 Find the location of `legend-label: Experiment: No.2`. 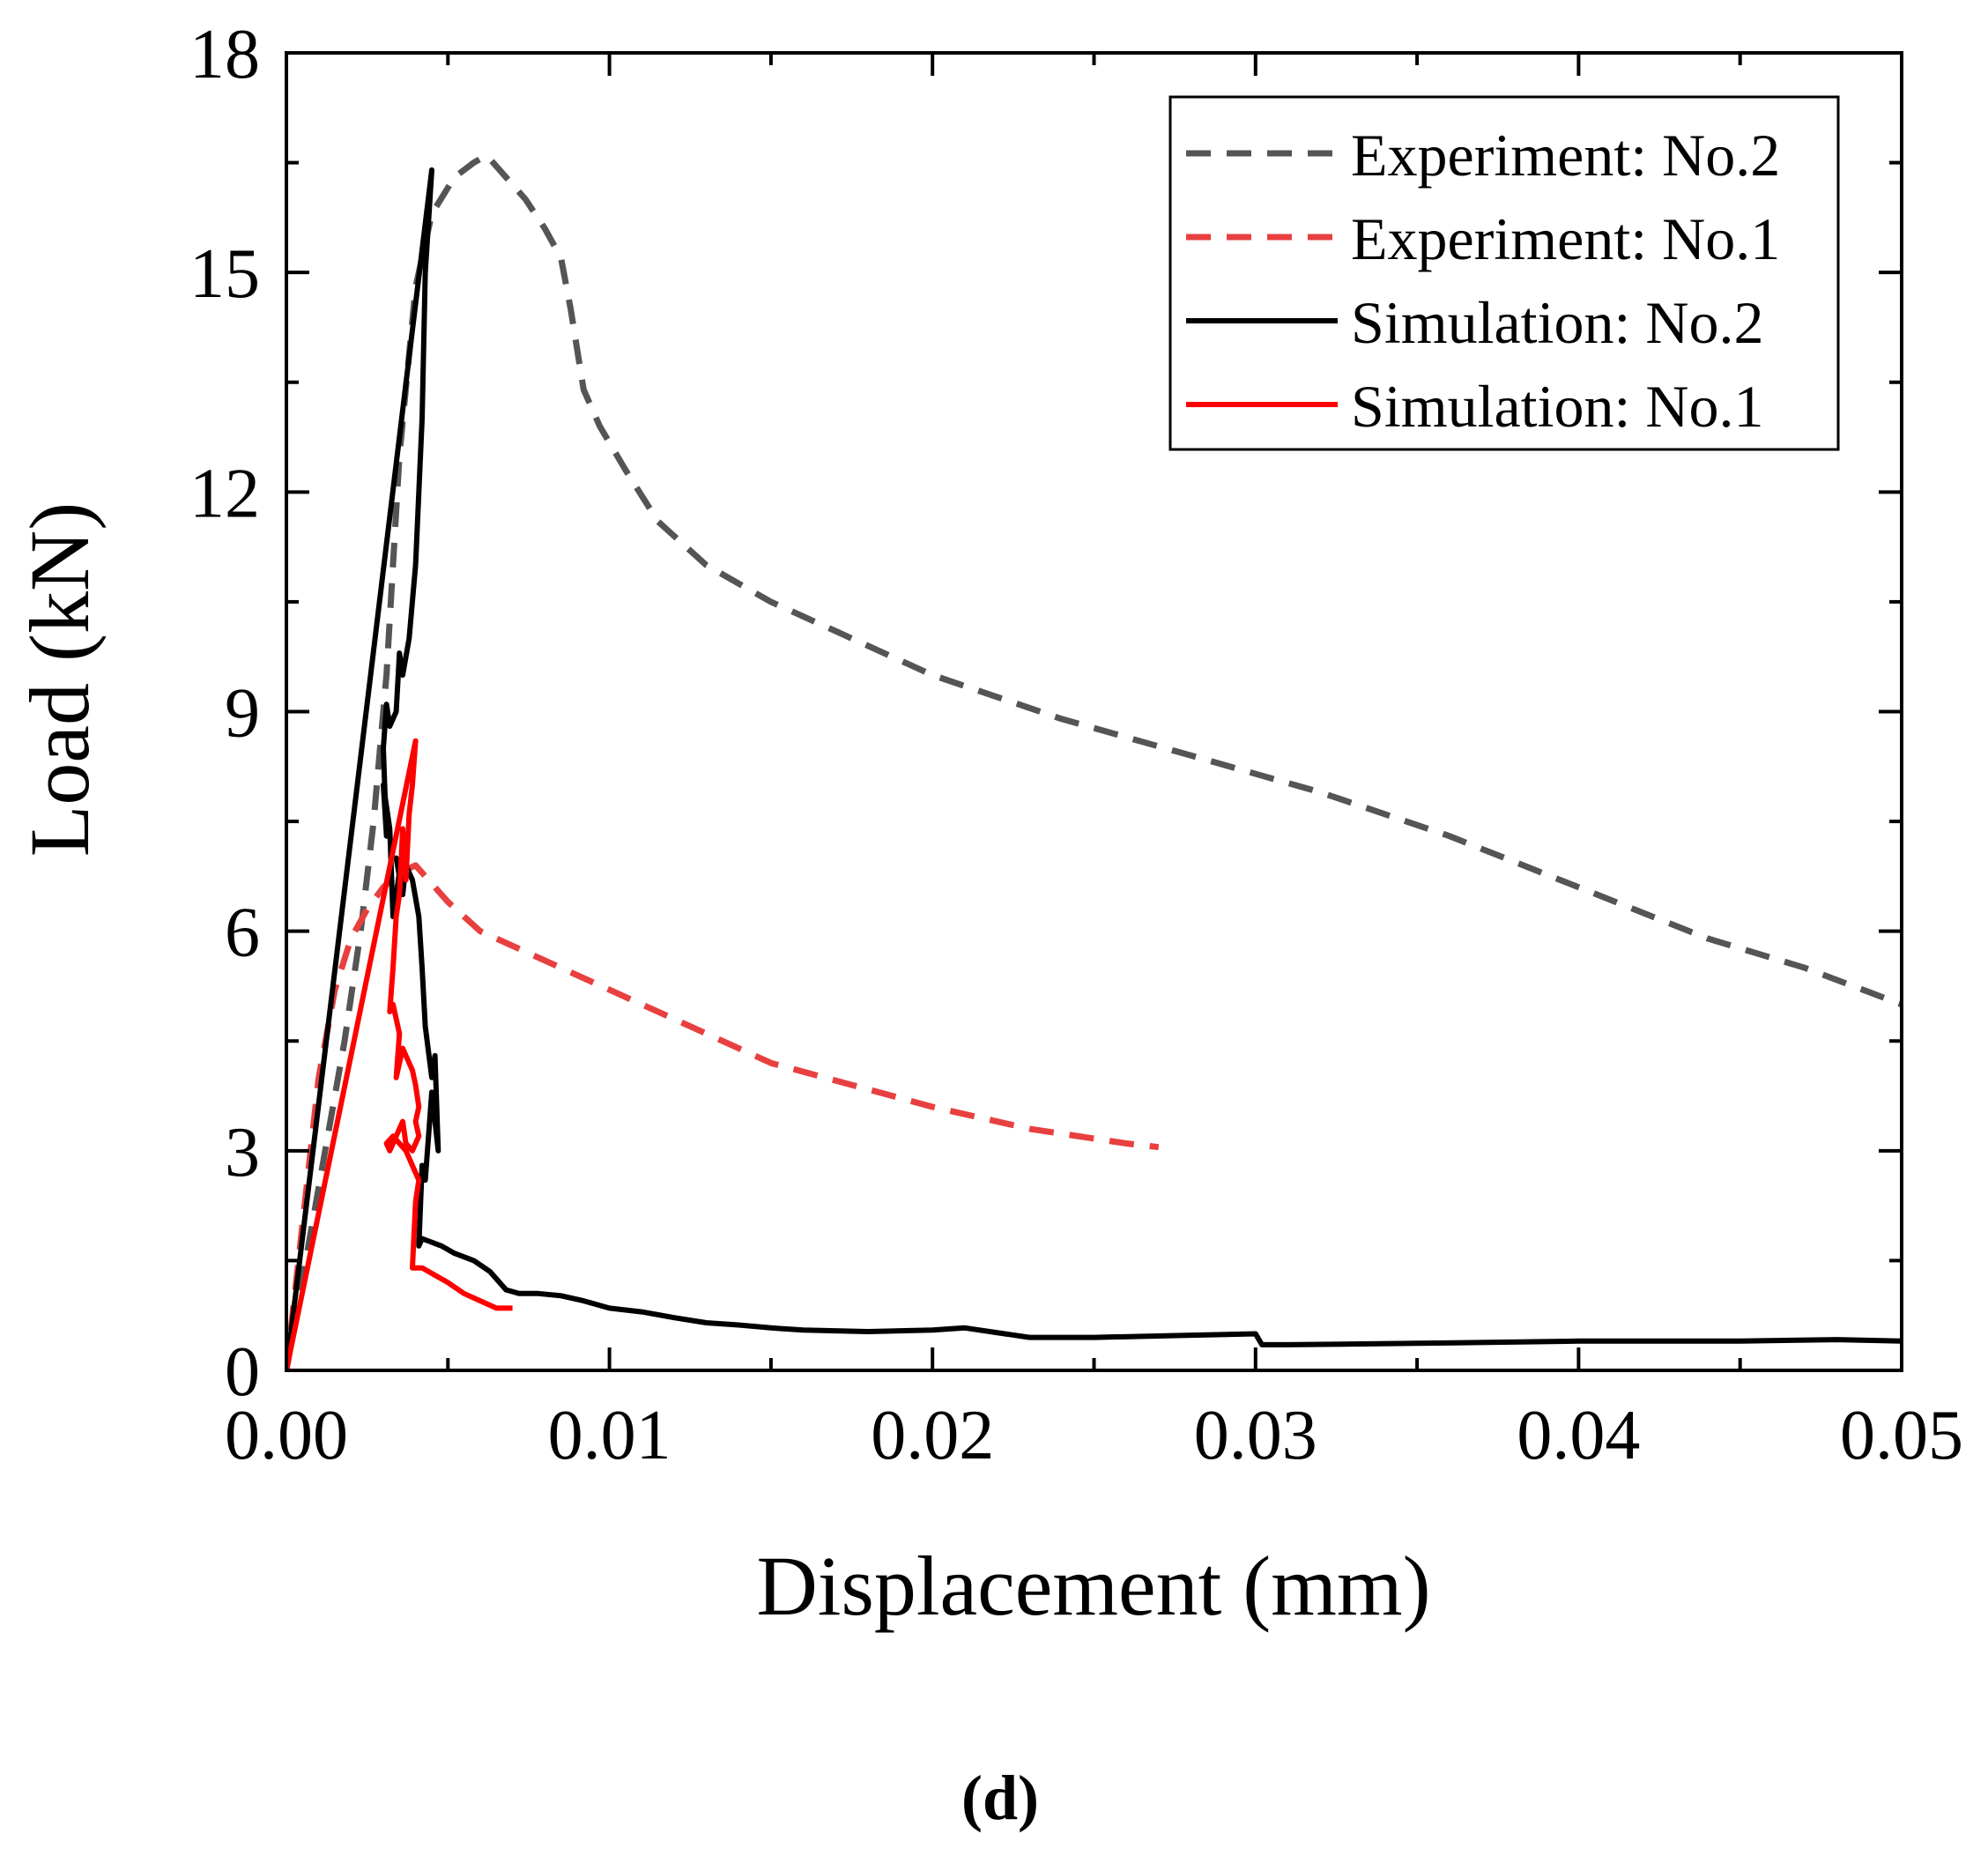

legend-label: Experiment: No.2 is located at coordinates (1566, 155).